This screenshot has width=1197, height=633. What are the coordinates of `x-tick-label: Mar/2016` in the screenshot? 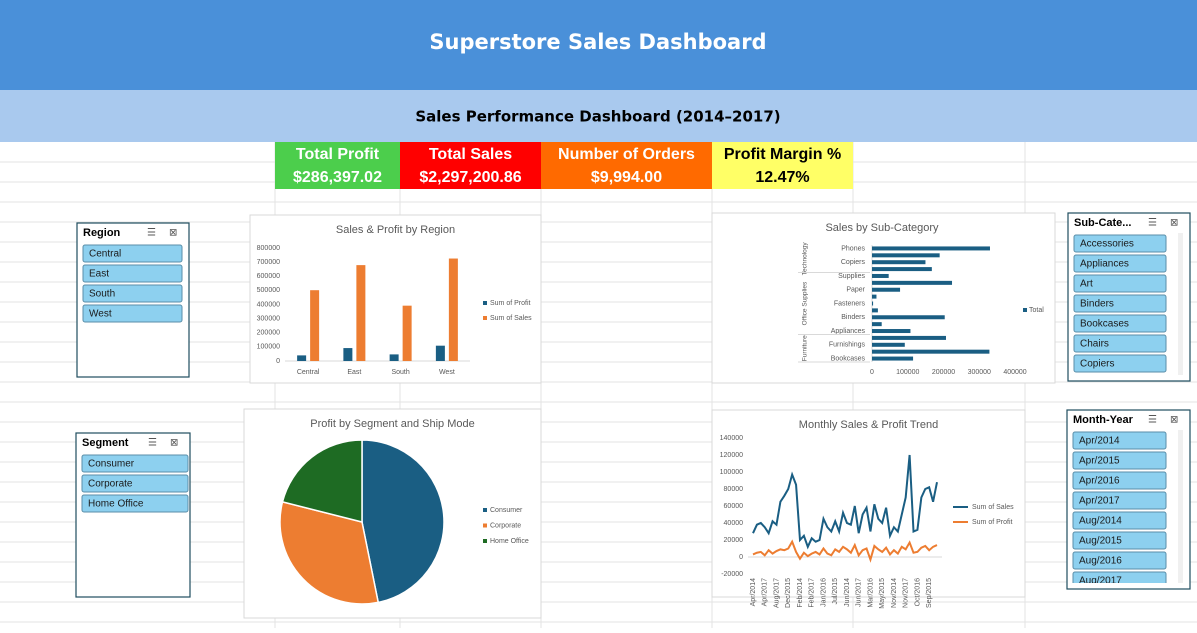 It's located at (870, 593).